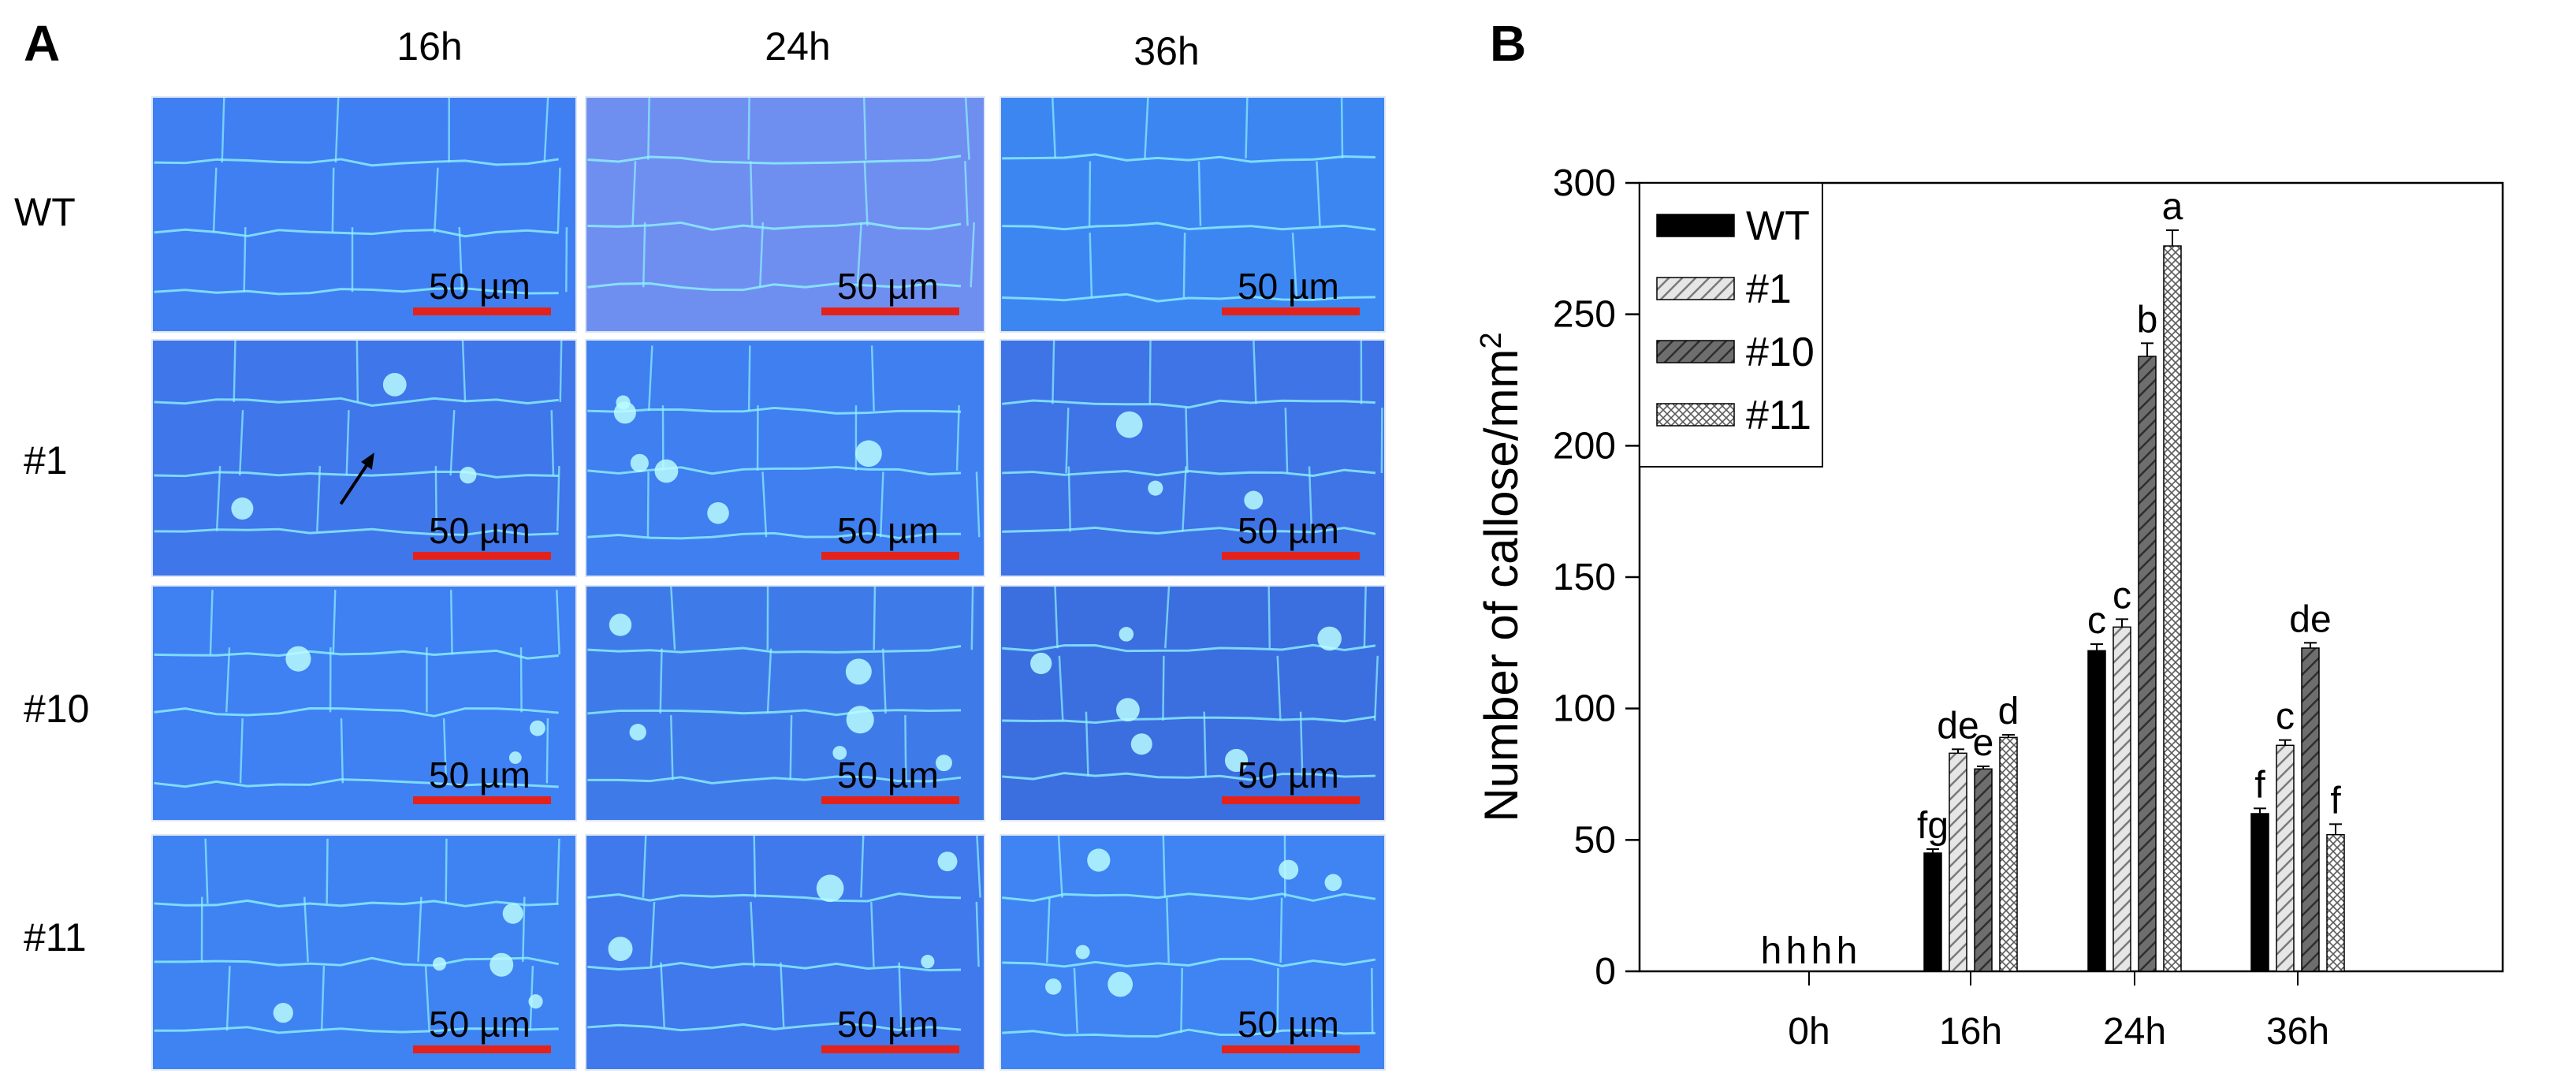  I want to click on x-tick-label: 24h, so click(2134, 1032).